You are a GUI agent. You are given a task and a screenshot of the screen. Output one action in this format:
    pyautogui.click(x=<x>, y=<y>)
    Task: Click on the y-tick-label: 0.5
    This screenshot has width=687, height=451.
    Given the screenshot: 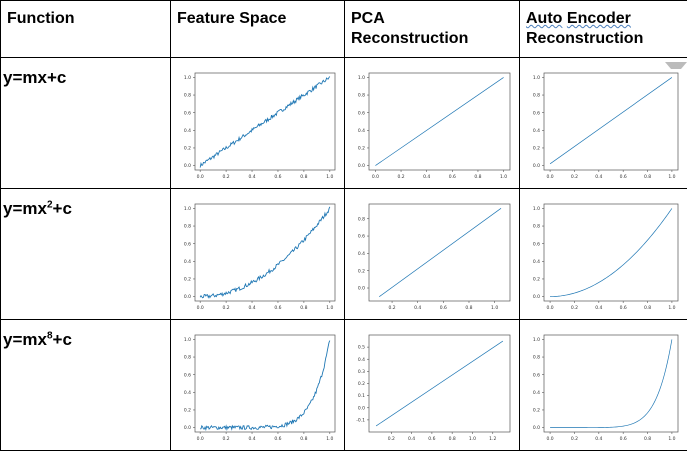 What is the action you would take?
    pyautogui.click(x=361, y=348)
    